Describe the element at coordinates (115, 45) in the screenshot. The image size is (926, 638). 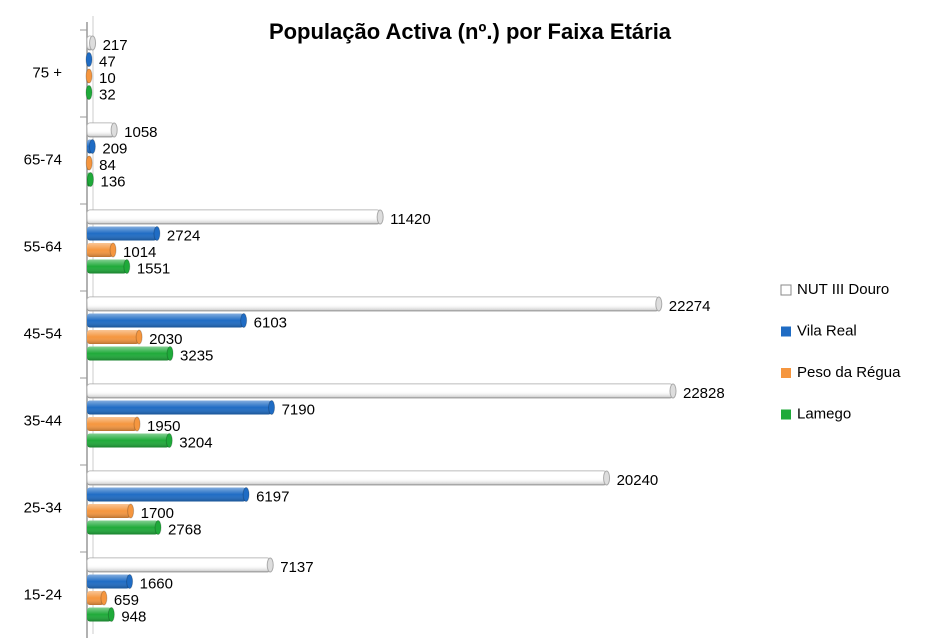
I see `data-label: 217` at that location.